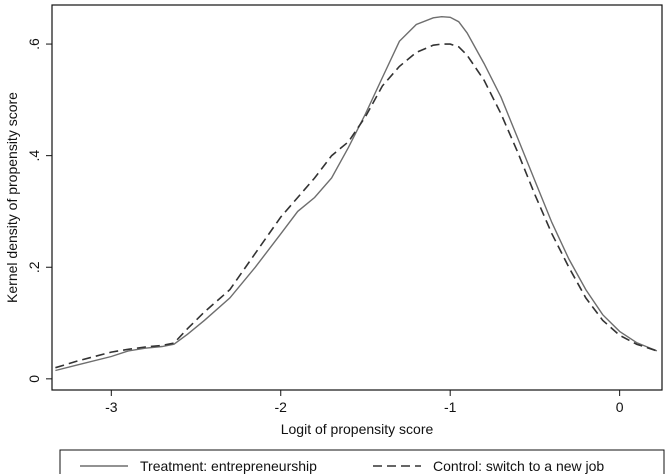 Image resolution: width=665 pixels, height=474 pixels. Describe the element at coordinates (12, 197) in the screenshot. I see `y-axis-title: Kernel density of propensity score` at that location.